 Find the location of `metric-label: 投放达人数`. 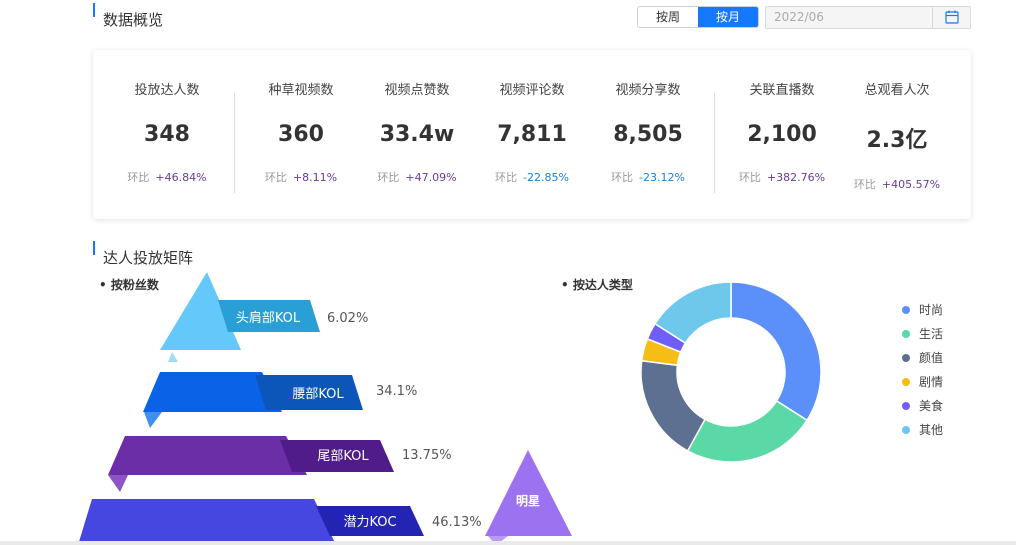

metric-label: 投放达人数 is located at coordinates (167, 90).